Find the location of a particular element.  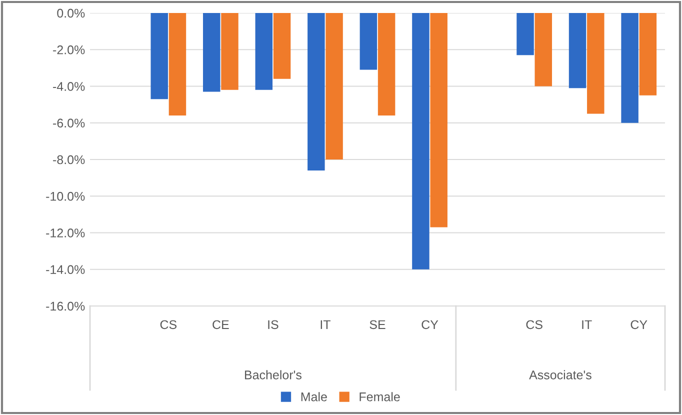

y-tick-label: -10.0% is located at coordinates (65, 196).